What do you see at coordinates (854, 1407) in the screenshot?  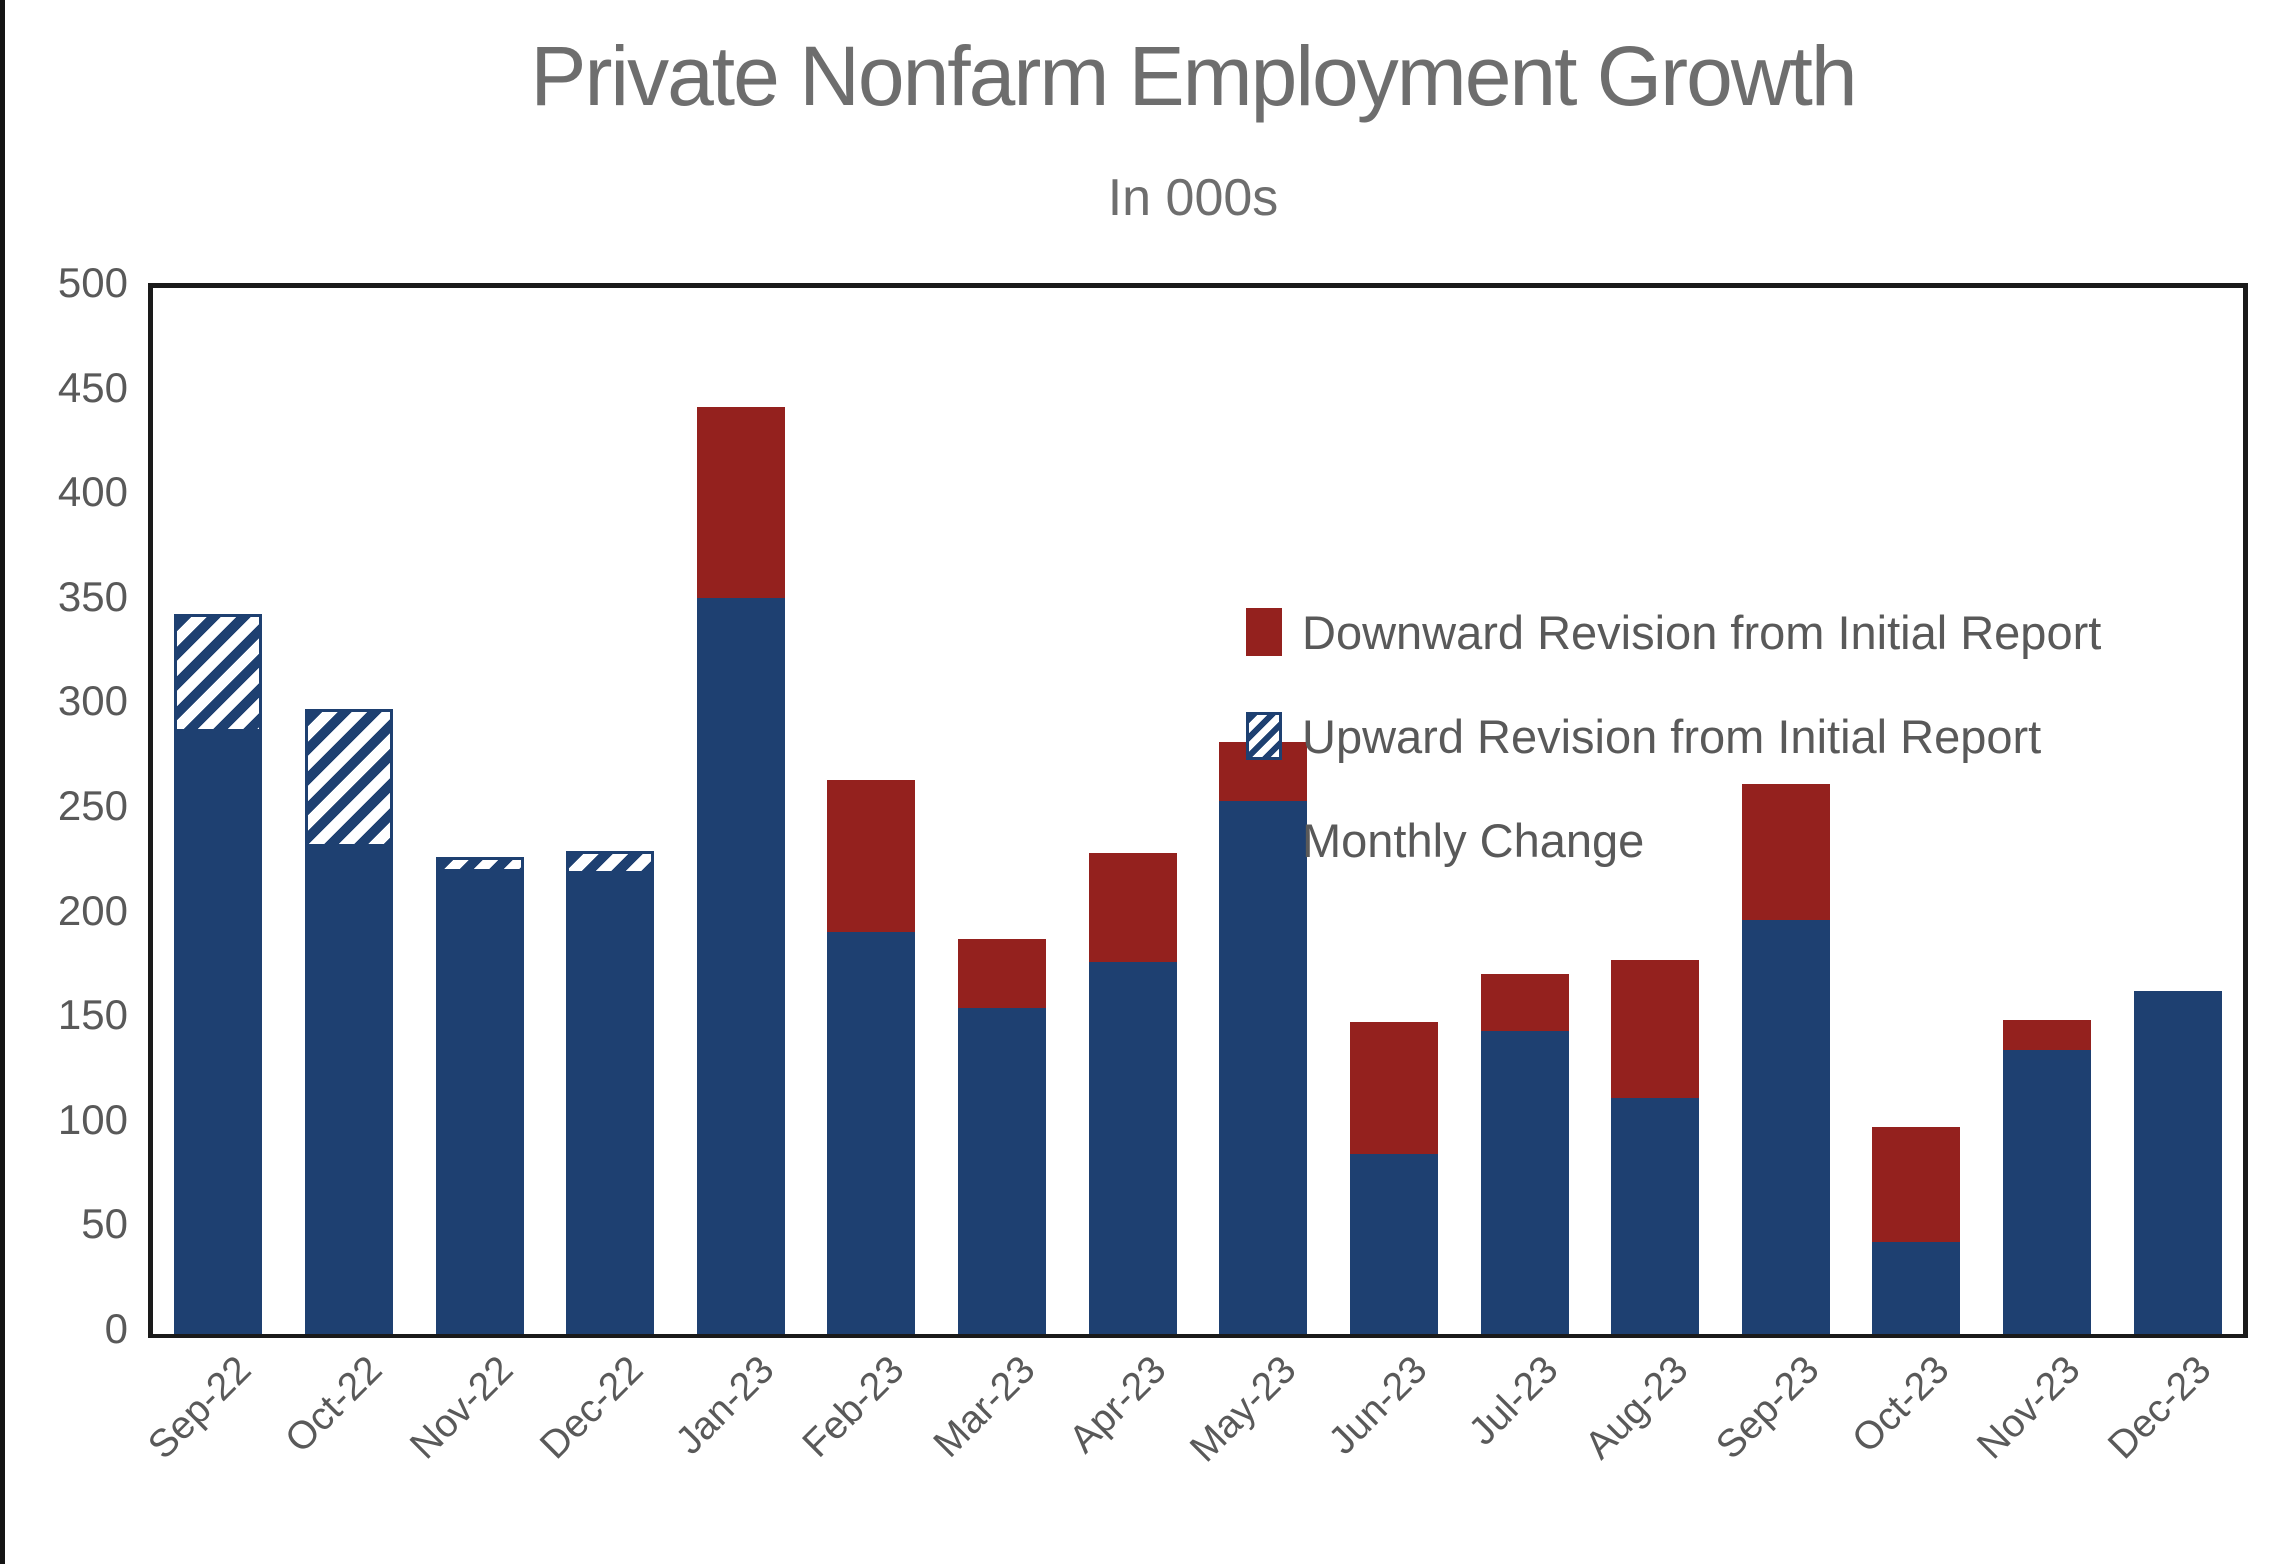 I see `x-axis-label: Feb-23` at bounding box center [854, 1407].